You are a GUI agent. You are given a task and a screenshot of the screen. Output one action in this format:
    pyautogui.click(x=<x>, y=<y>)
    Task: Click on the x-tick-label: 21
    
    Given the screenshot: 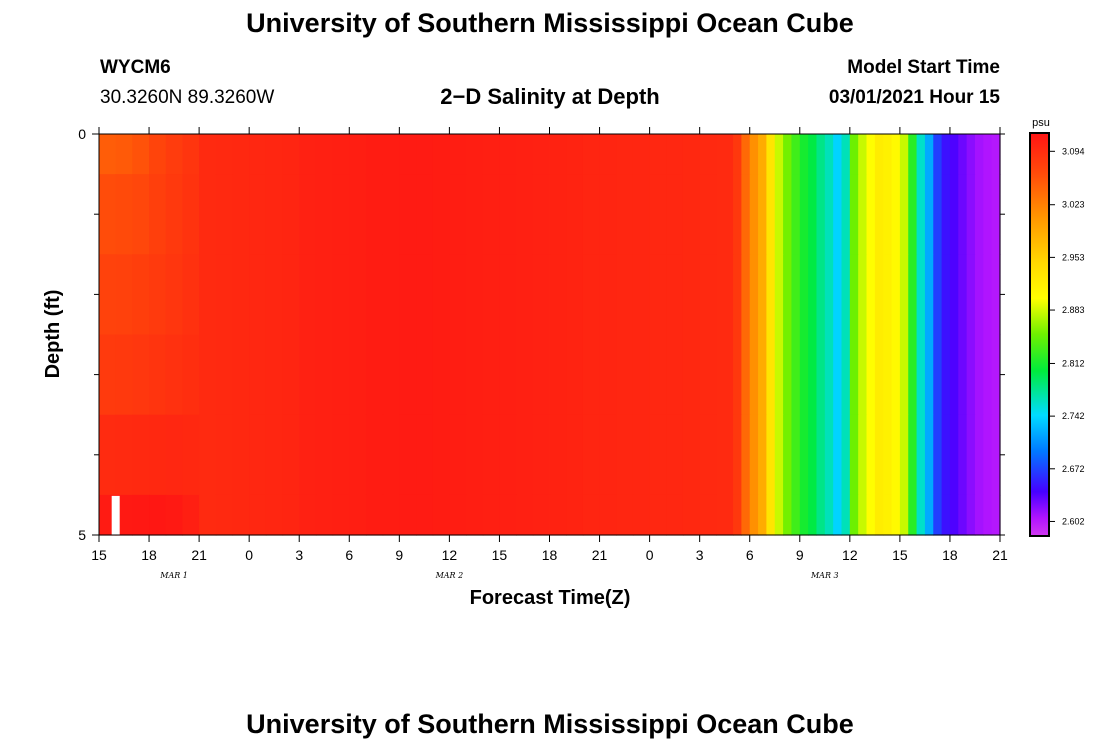 What is the action you would take?
    pyautogui.click(x=199, y=555)
    